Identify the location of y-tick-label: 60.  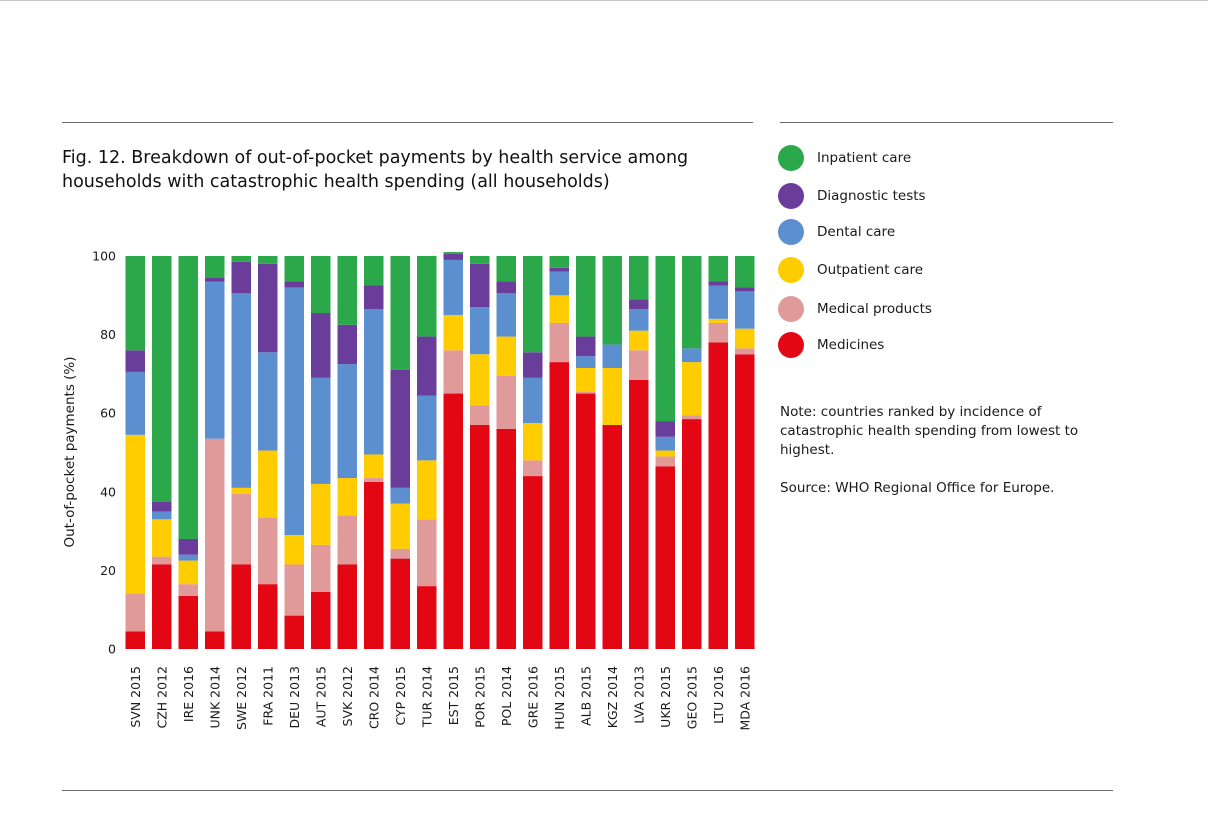
(108, 413).